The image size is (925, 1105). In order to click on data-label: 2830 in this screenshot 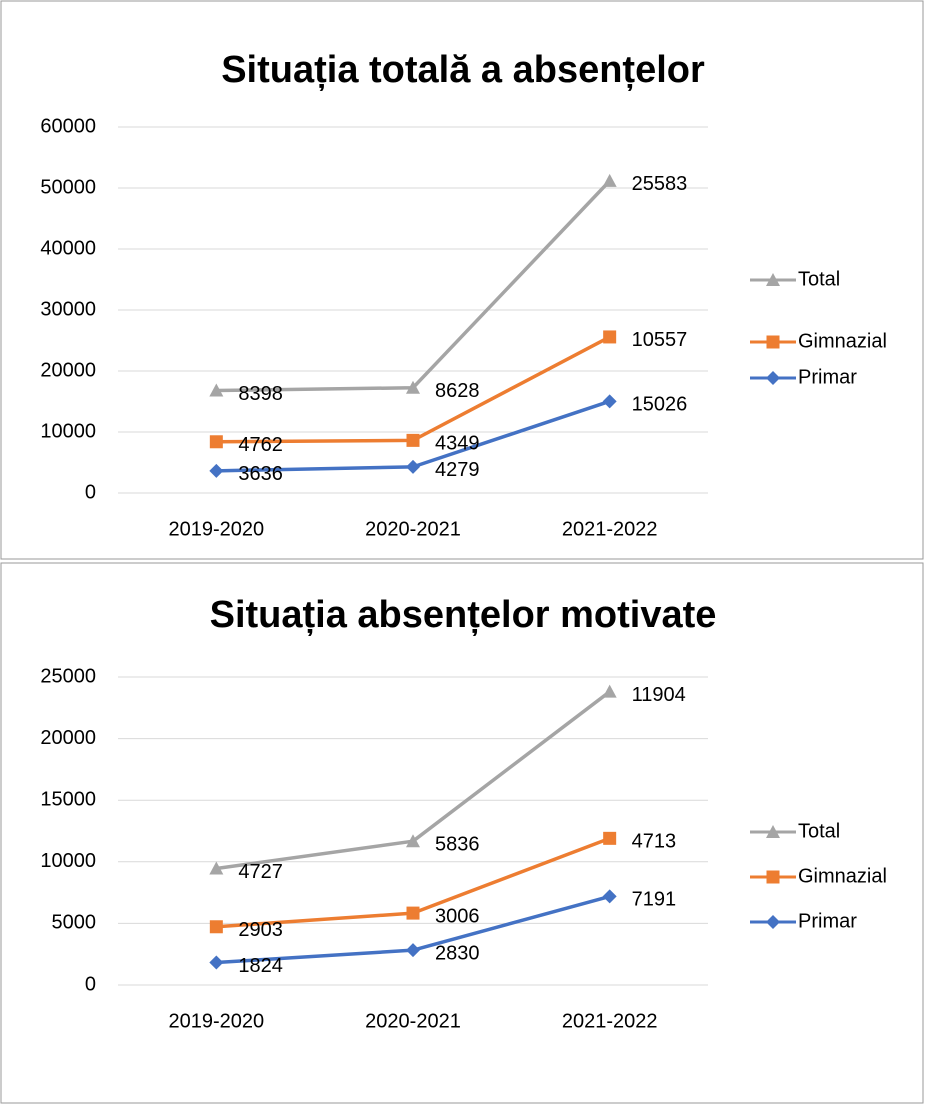, I will do `click(457, 953)`.